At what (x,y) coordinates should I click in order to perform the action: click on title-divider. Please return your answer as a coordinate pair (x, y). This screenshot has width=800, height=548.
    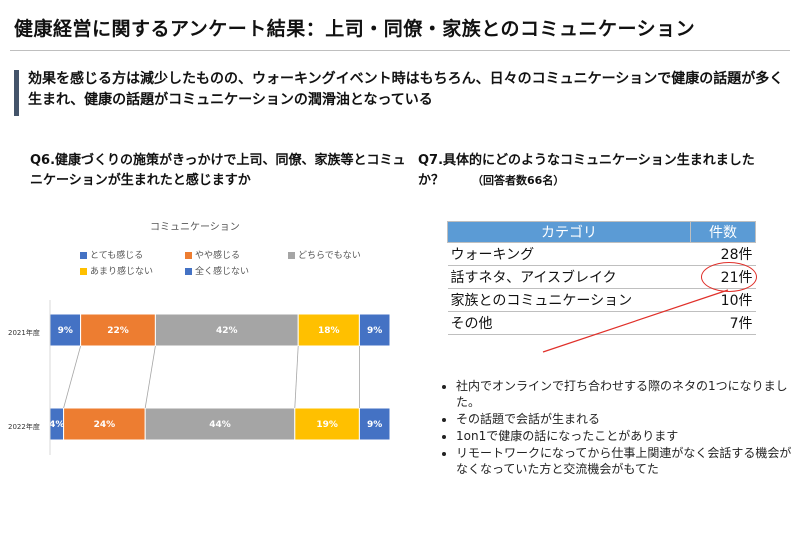
    Looking at the image, I should click on (400, 50).